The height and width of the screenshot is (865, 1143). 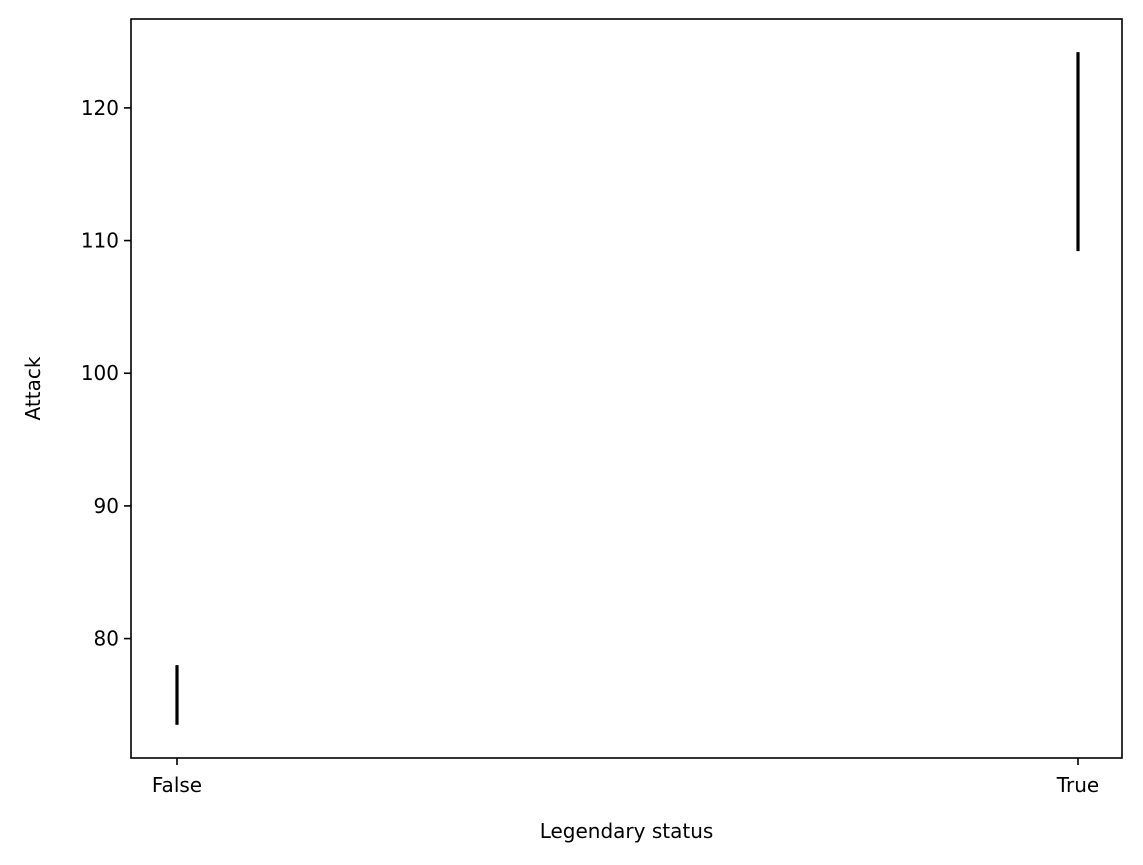 What do you see at coordinates (1077, 785) in the screenshot?
I see `x-tick-label-true: True` at bounding box center [1077, 785].